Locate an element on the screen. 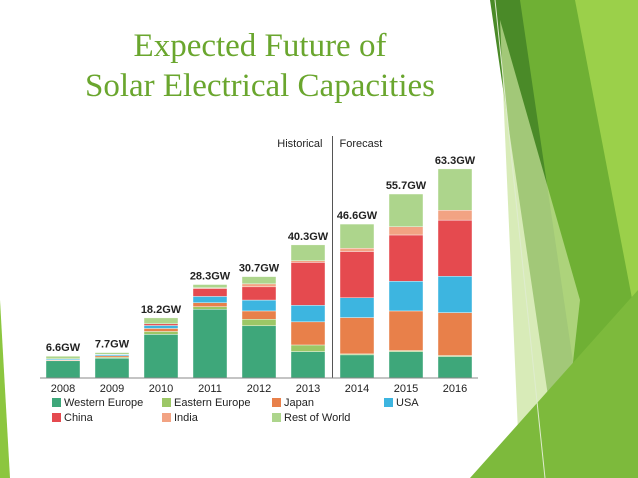  bar-2016-usa is located at coordinates (455, 294).